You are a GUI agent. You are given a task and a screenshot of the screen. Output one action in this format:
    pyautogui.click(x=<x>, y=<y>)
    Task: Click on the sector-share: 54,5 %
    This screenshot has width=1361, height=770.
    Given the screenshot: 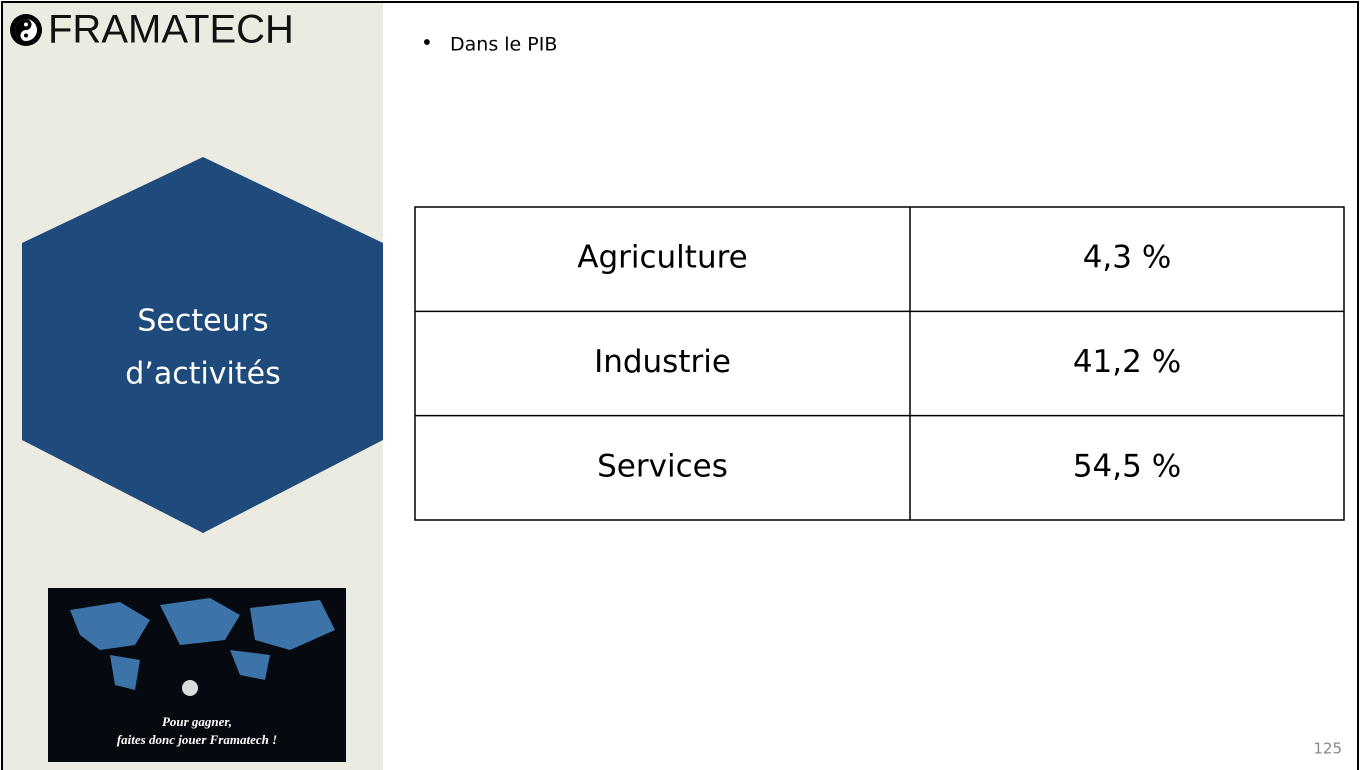 What is the action you would take?
    pyautogui.click(x=1127, y=466)
    